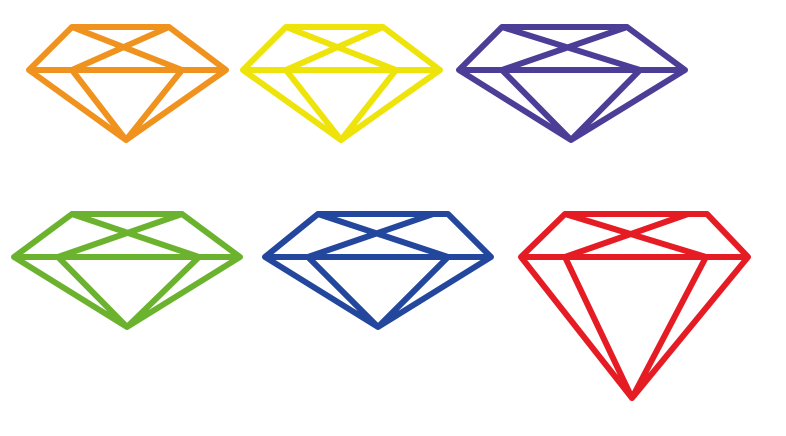  I want to click on blue-gem-icon, so click(378, 270).